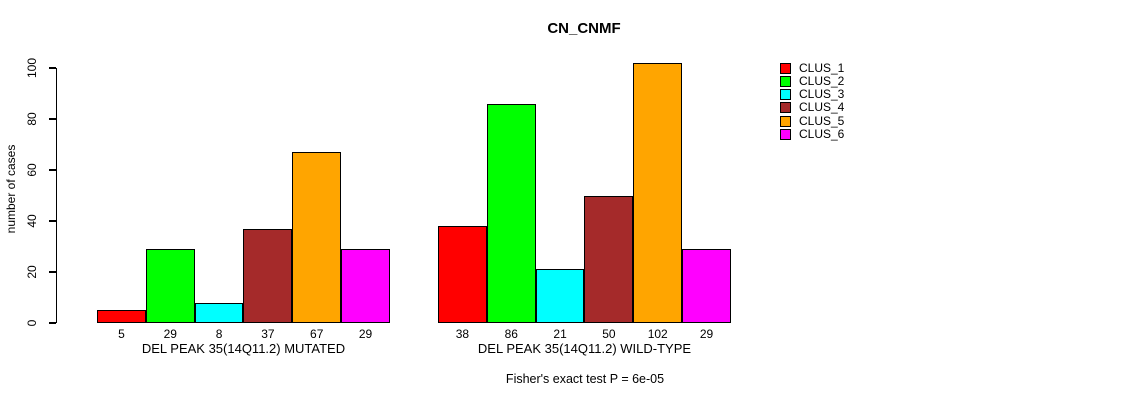  Describe the element at coordinates (822, 134) in the screenshot. I see `legend-label: CLUS_6` at that location.